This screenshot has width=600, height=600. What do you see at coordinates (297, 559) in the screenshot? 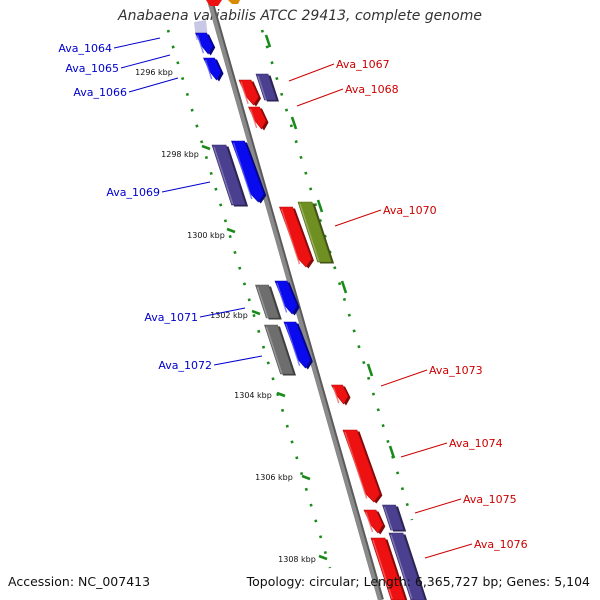
I see `scale-label: 1308 kbp` at bounding box center [297, 559].